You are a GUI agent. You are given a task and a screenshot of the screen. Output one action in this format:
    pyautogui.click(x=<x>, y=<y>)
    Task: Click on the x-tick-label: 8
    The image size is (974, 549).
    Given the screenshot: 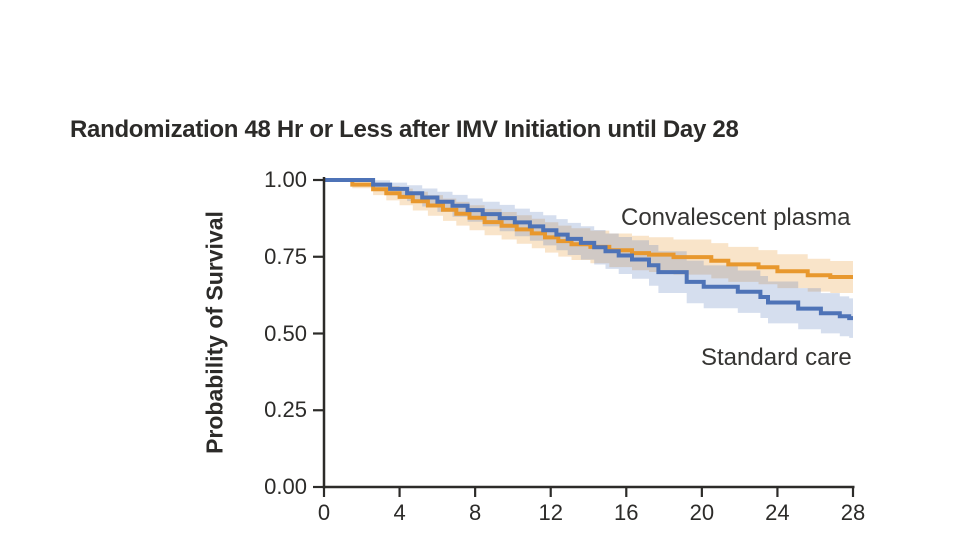 What is the action you would take?
    pyautogui.click(x=475, y=512)
    